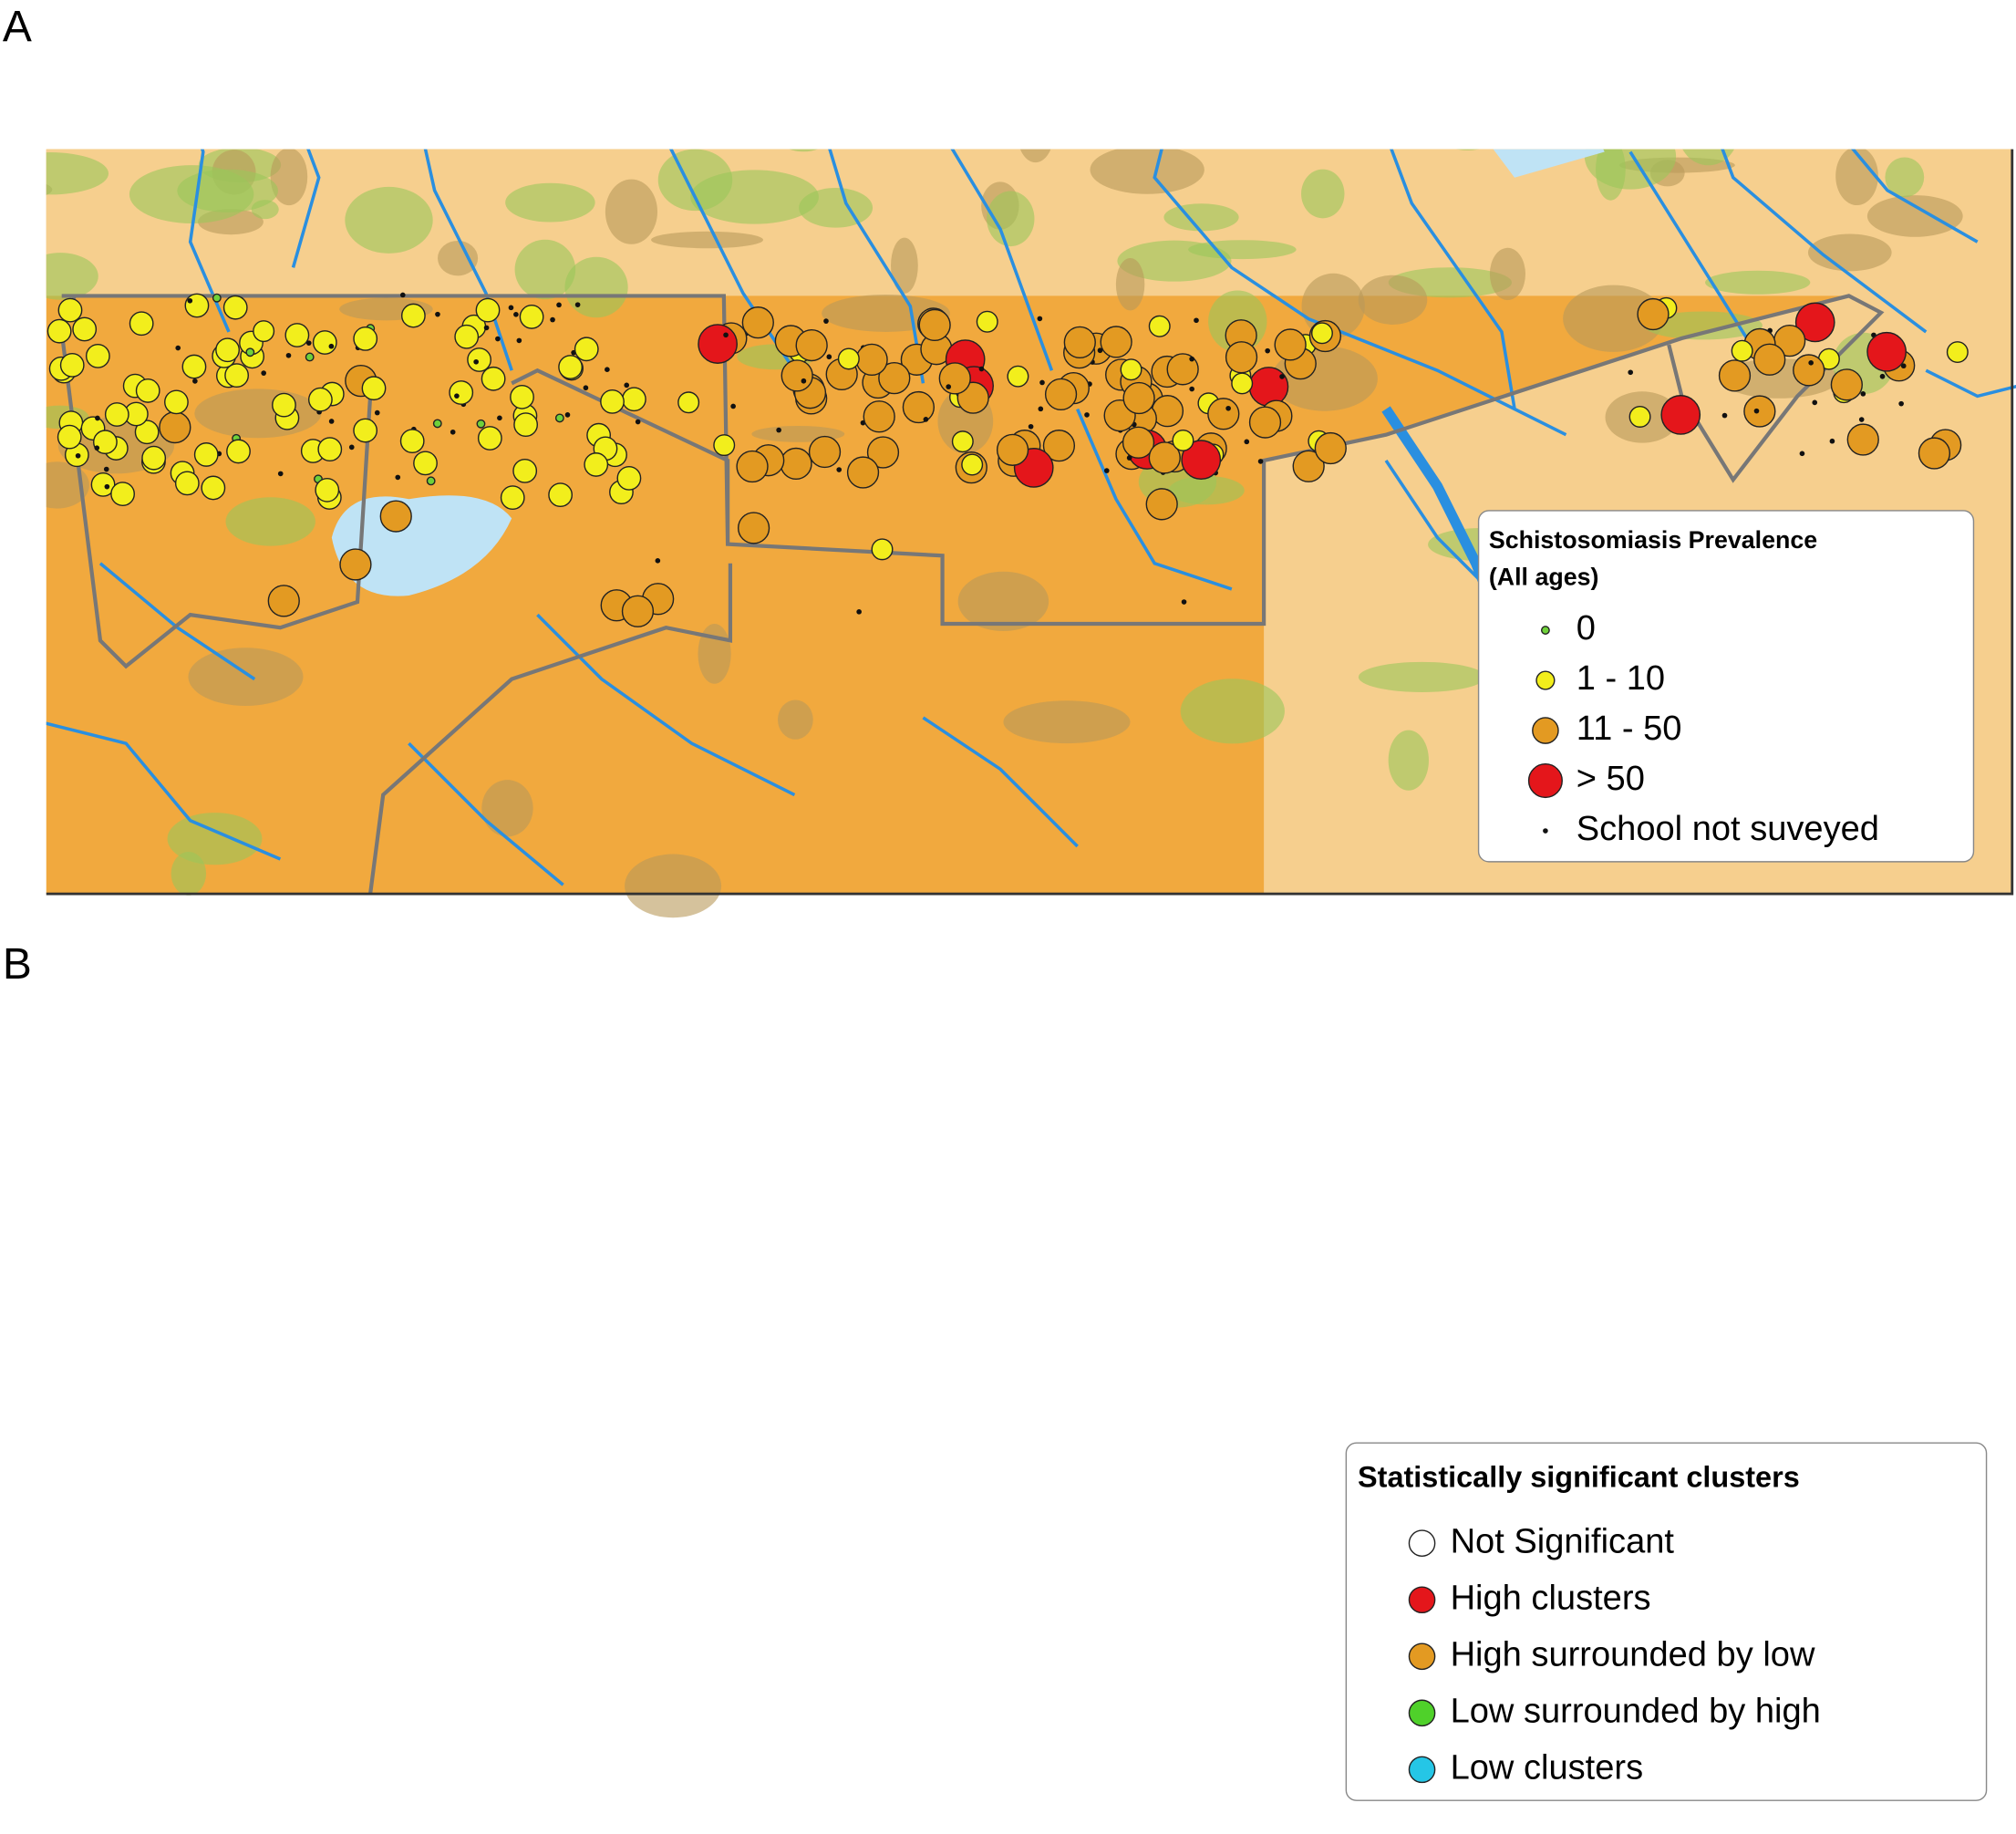  Describe the element at coordinates (1666, 1622) in the screenshot. I see `legend-box` at that location.